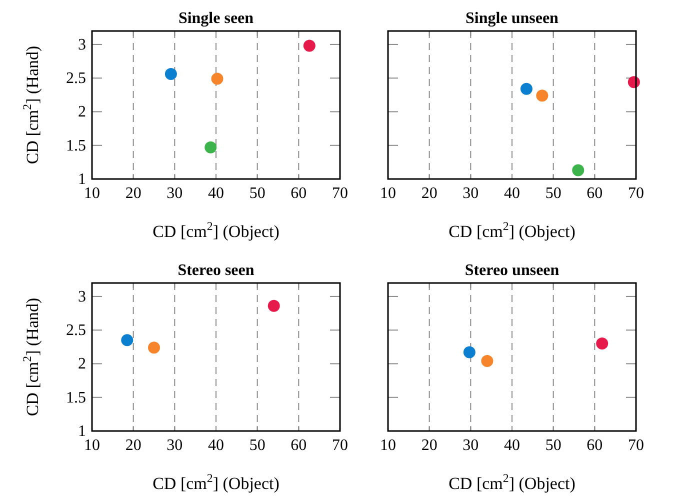  What do you see at coordinates (216, 18) in the screenshot?
I see `chart-title: Single seen` at bounding box center [216, 18].